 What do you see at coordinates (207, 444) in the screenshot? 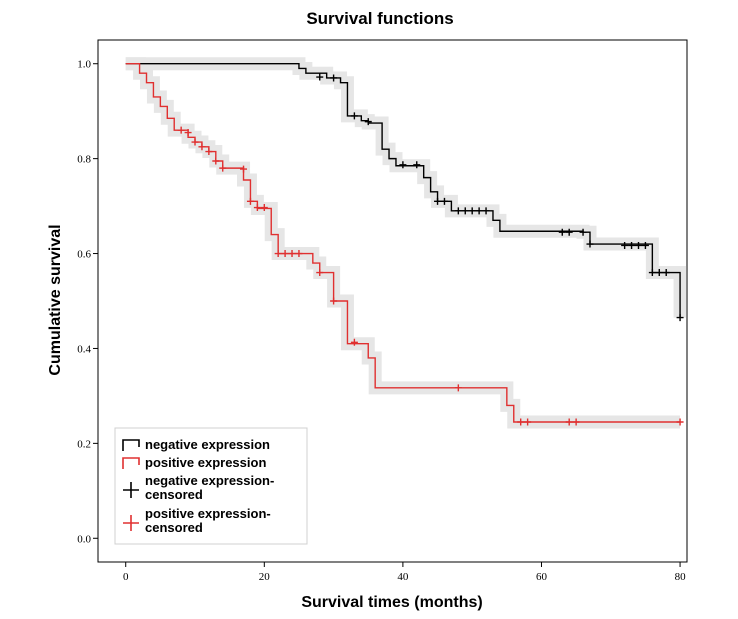
I see `legend-label-0: negative expression` at bounding box center [207, 444].